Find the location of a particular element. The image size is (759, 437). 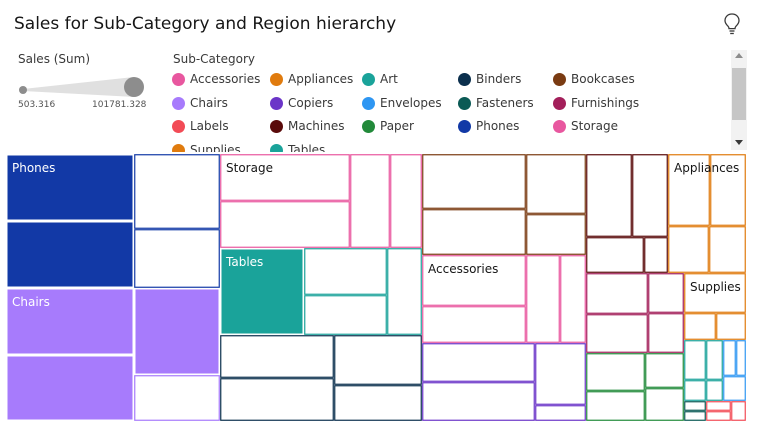

treemap-group-binders is located at coordinates (321, 378).